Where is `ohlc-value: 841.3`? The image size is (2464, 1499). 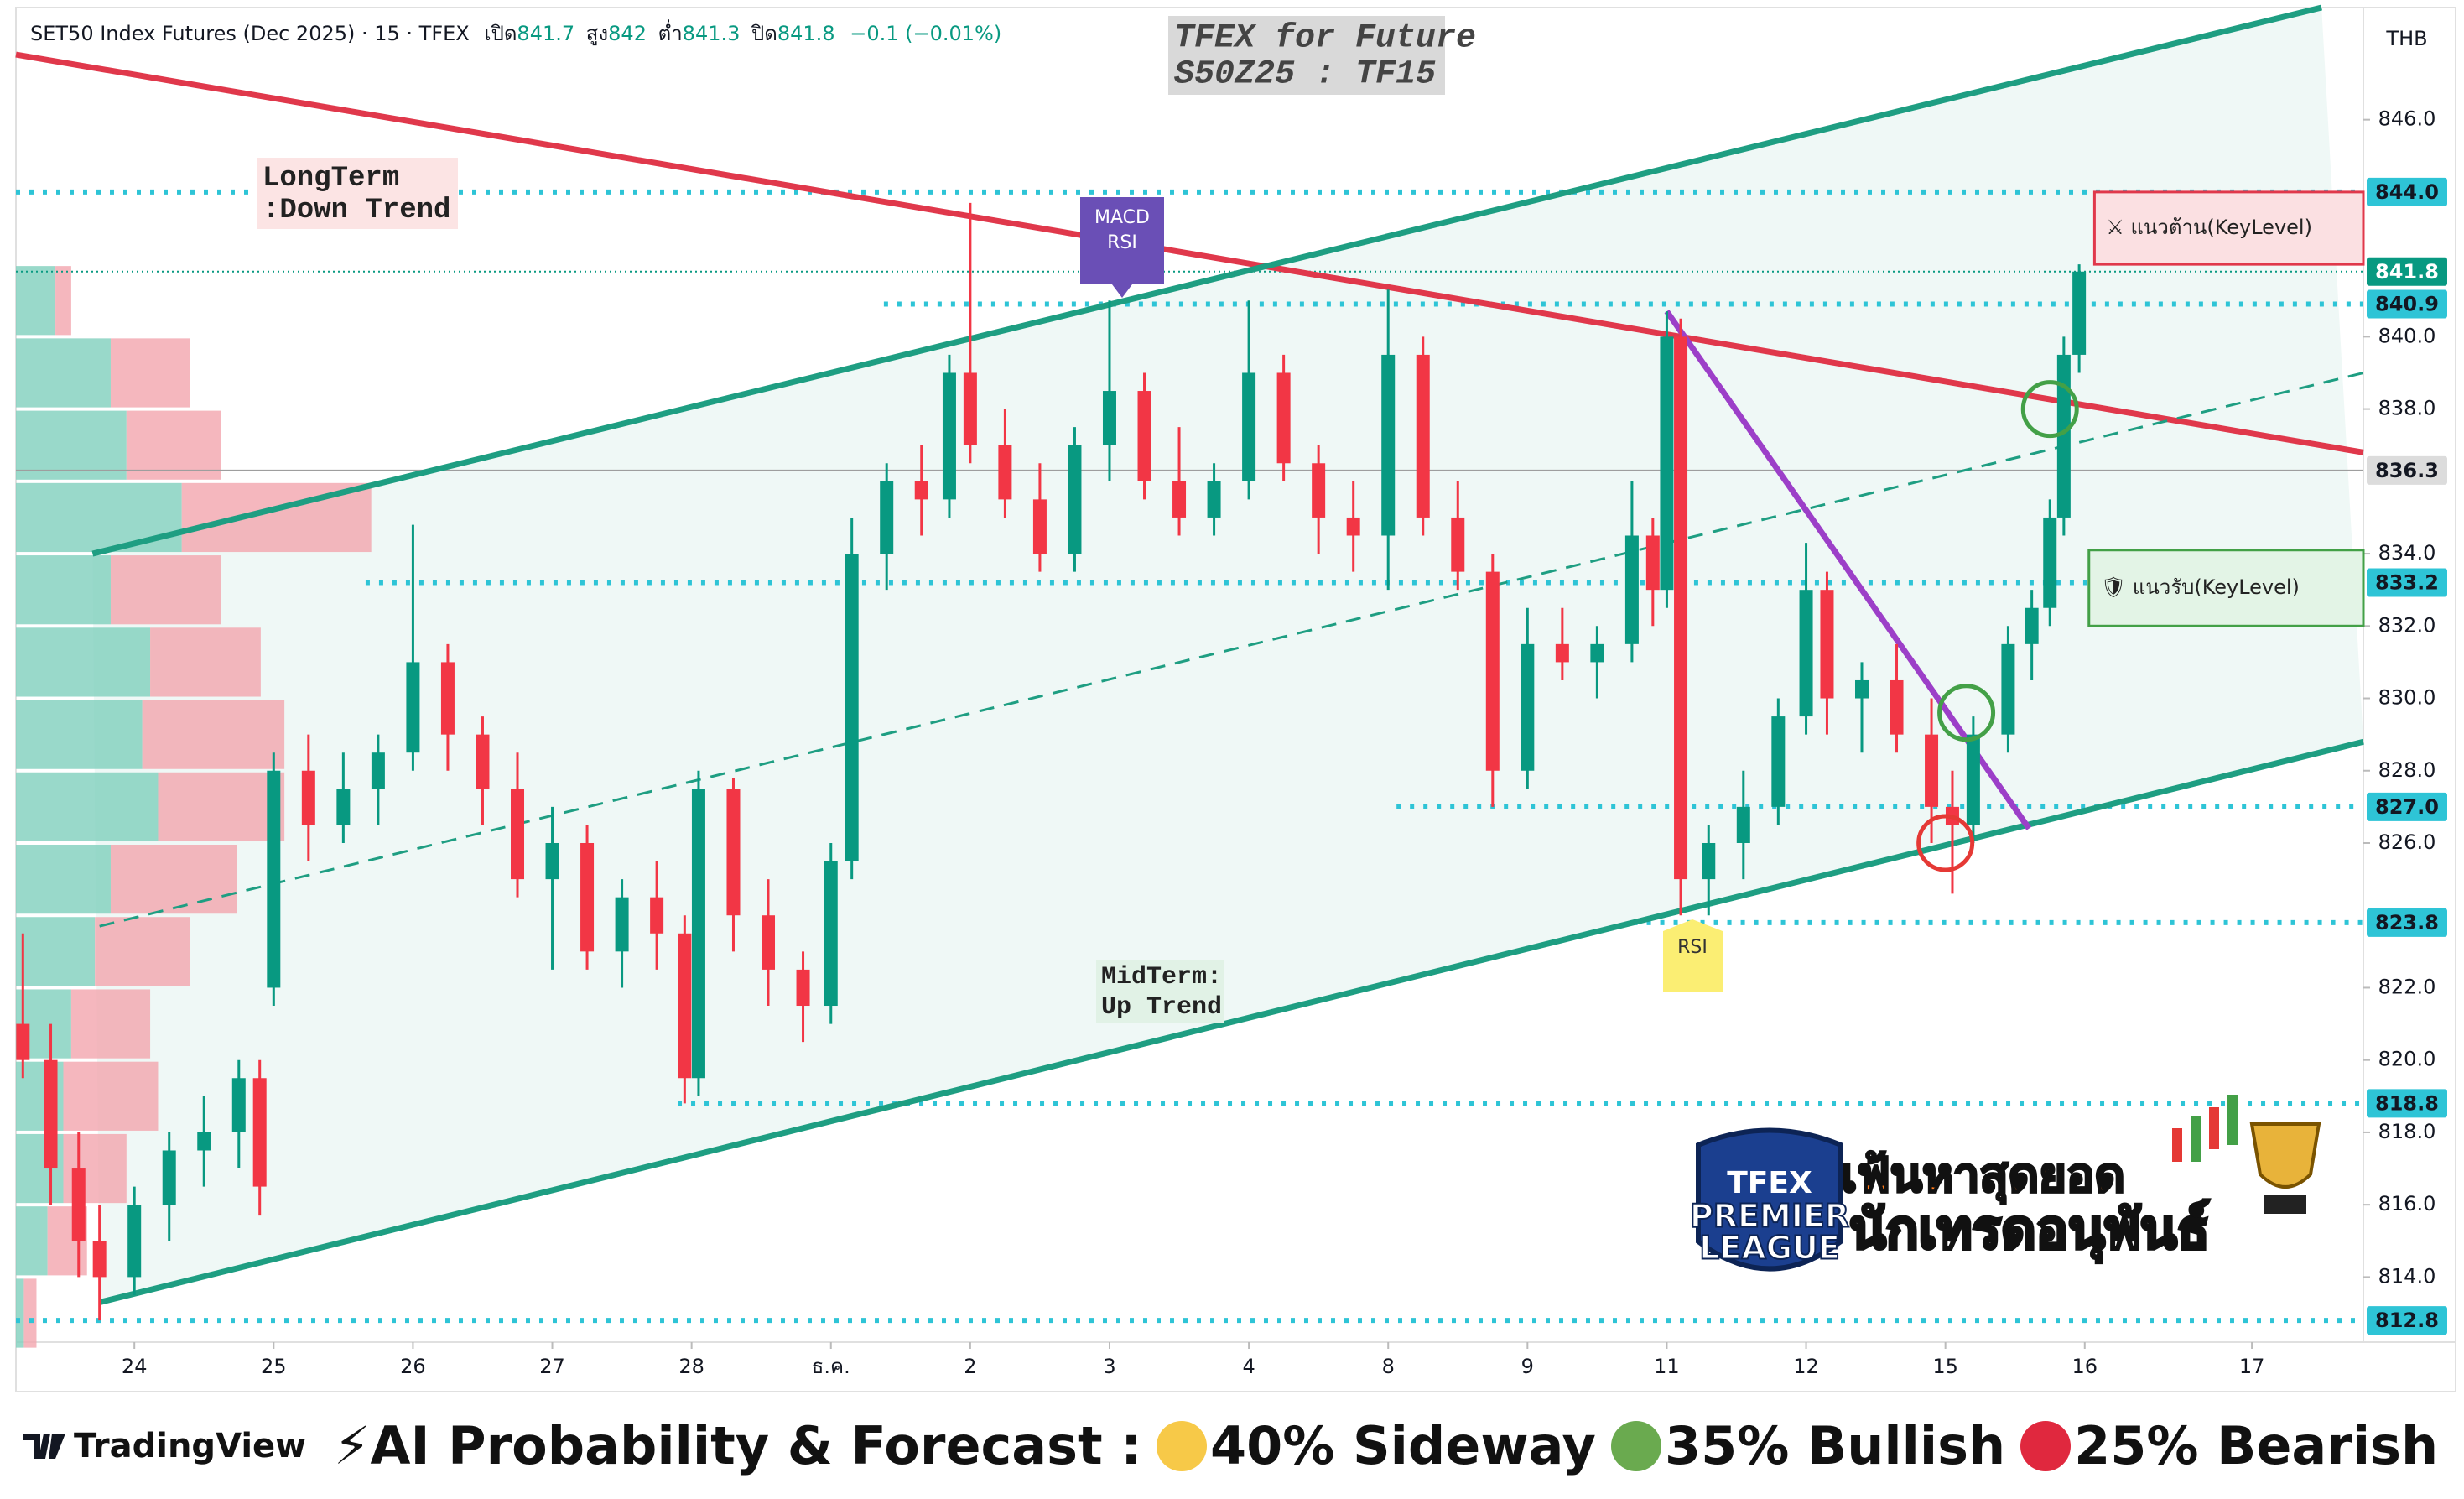
ohlc-value: 841.3 is located at coordinates (712, 33).